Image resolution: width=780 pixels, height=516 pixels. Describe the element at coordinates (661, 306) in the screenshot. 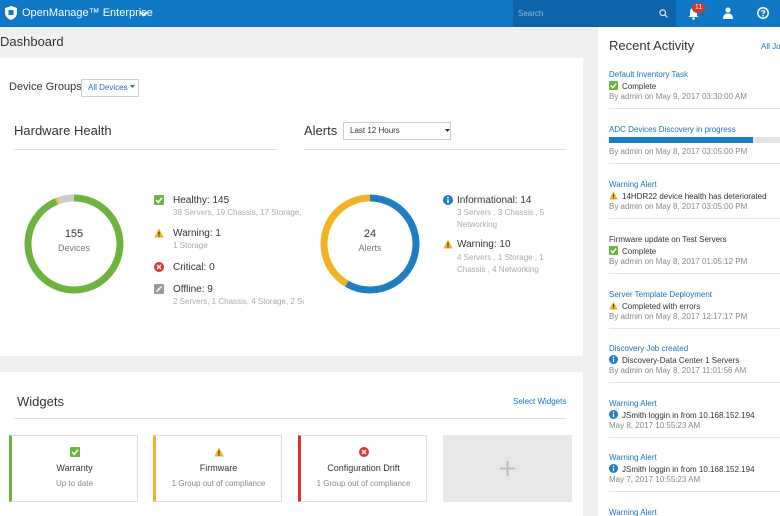

I see `status-text: Completed with errors` at that location.